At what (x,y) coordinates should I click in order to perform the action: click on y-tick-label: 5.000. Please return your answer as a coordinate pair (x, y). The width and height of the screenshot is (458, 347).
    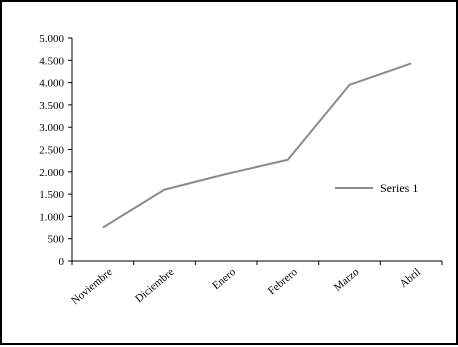
    Looking at the image, I should click on (51, 39).